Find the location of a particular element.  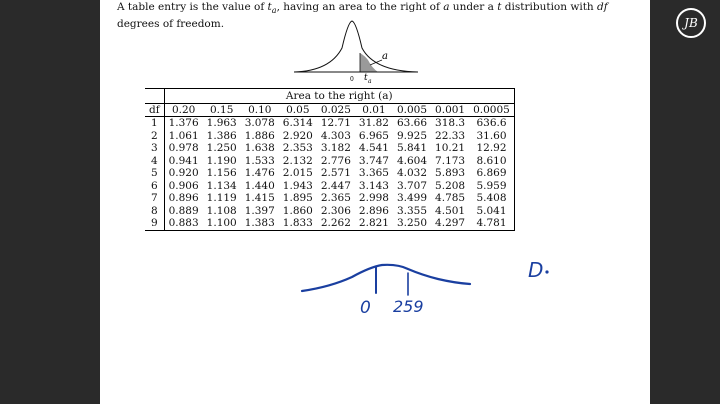

table-cell: 1.895 is located at coordinates (297, 198).